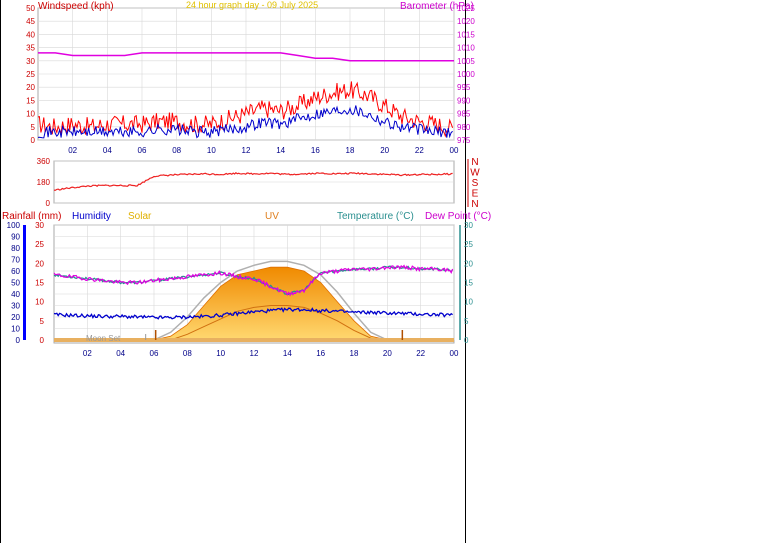 The image size is (761, 543). What do you see at coordinates (120, 353) in the screenshot?
I see `temp-xtick-label: 04` at bounding box center [120, 353].